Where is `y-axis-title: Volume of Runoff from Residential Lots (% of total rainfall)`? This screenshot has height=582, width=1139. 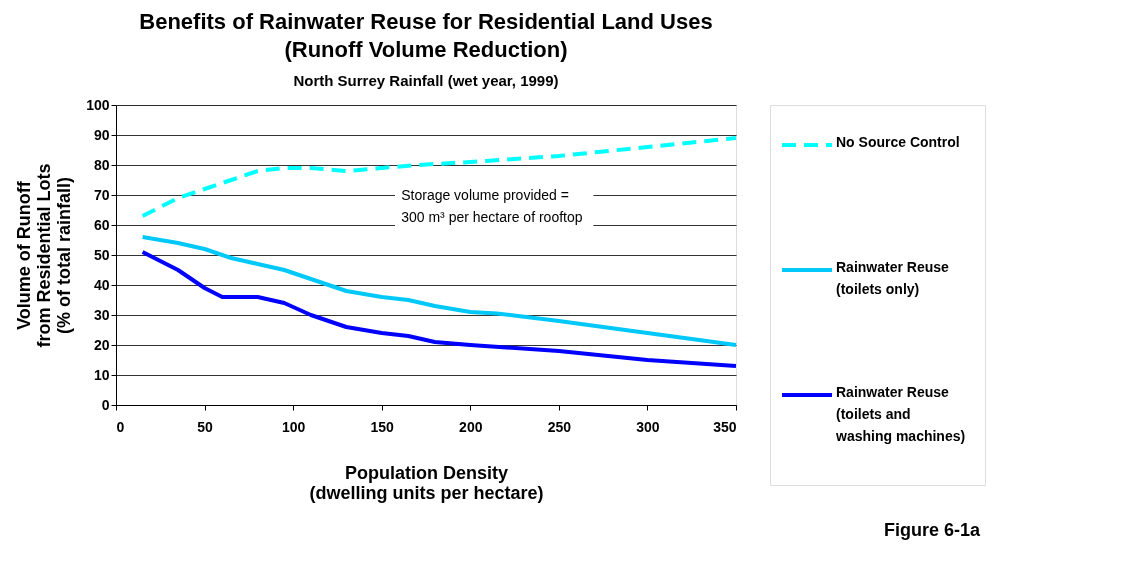
y-axis-title: Volume of Runoff from Residential Lots (% of total rainfall) is located at coordinates (44, 255).